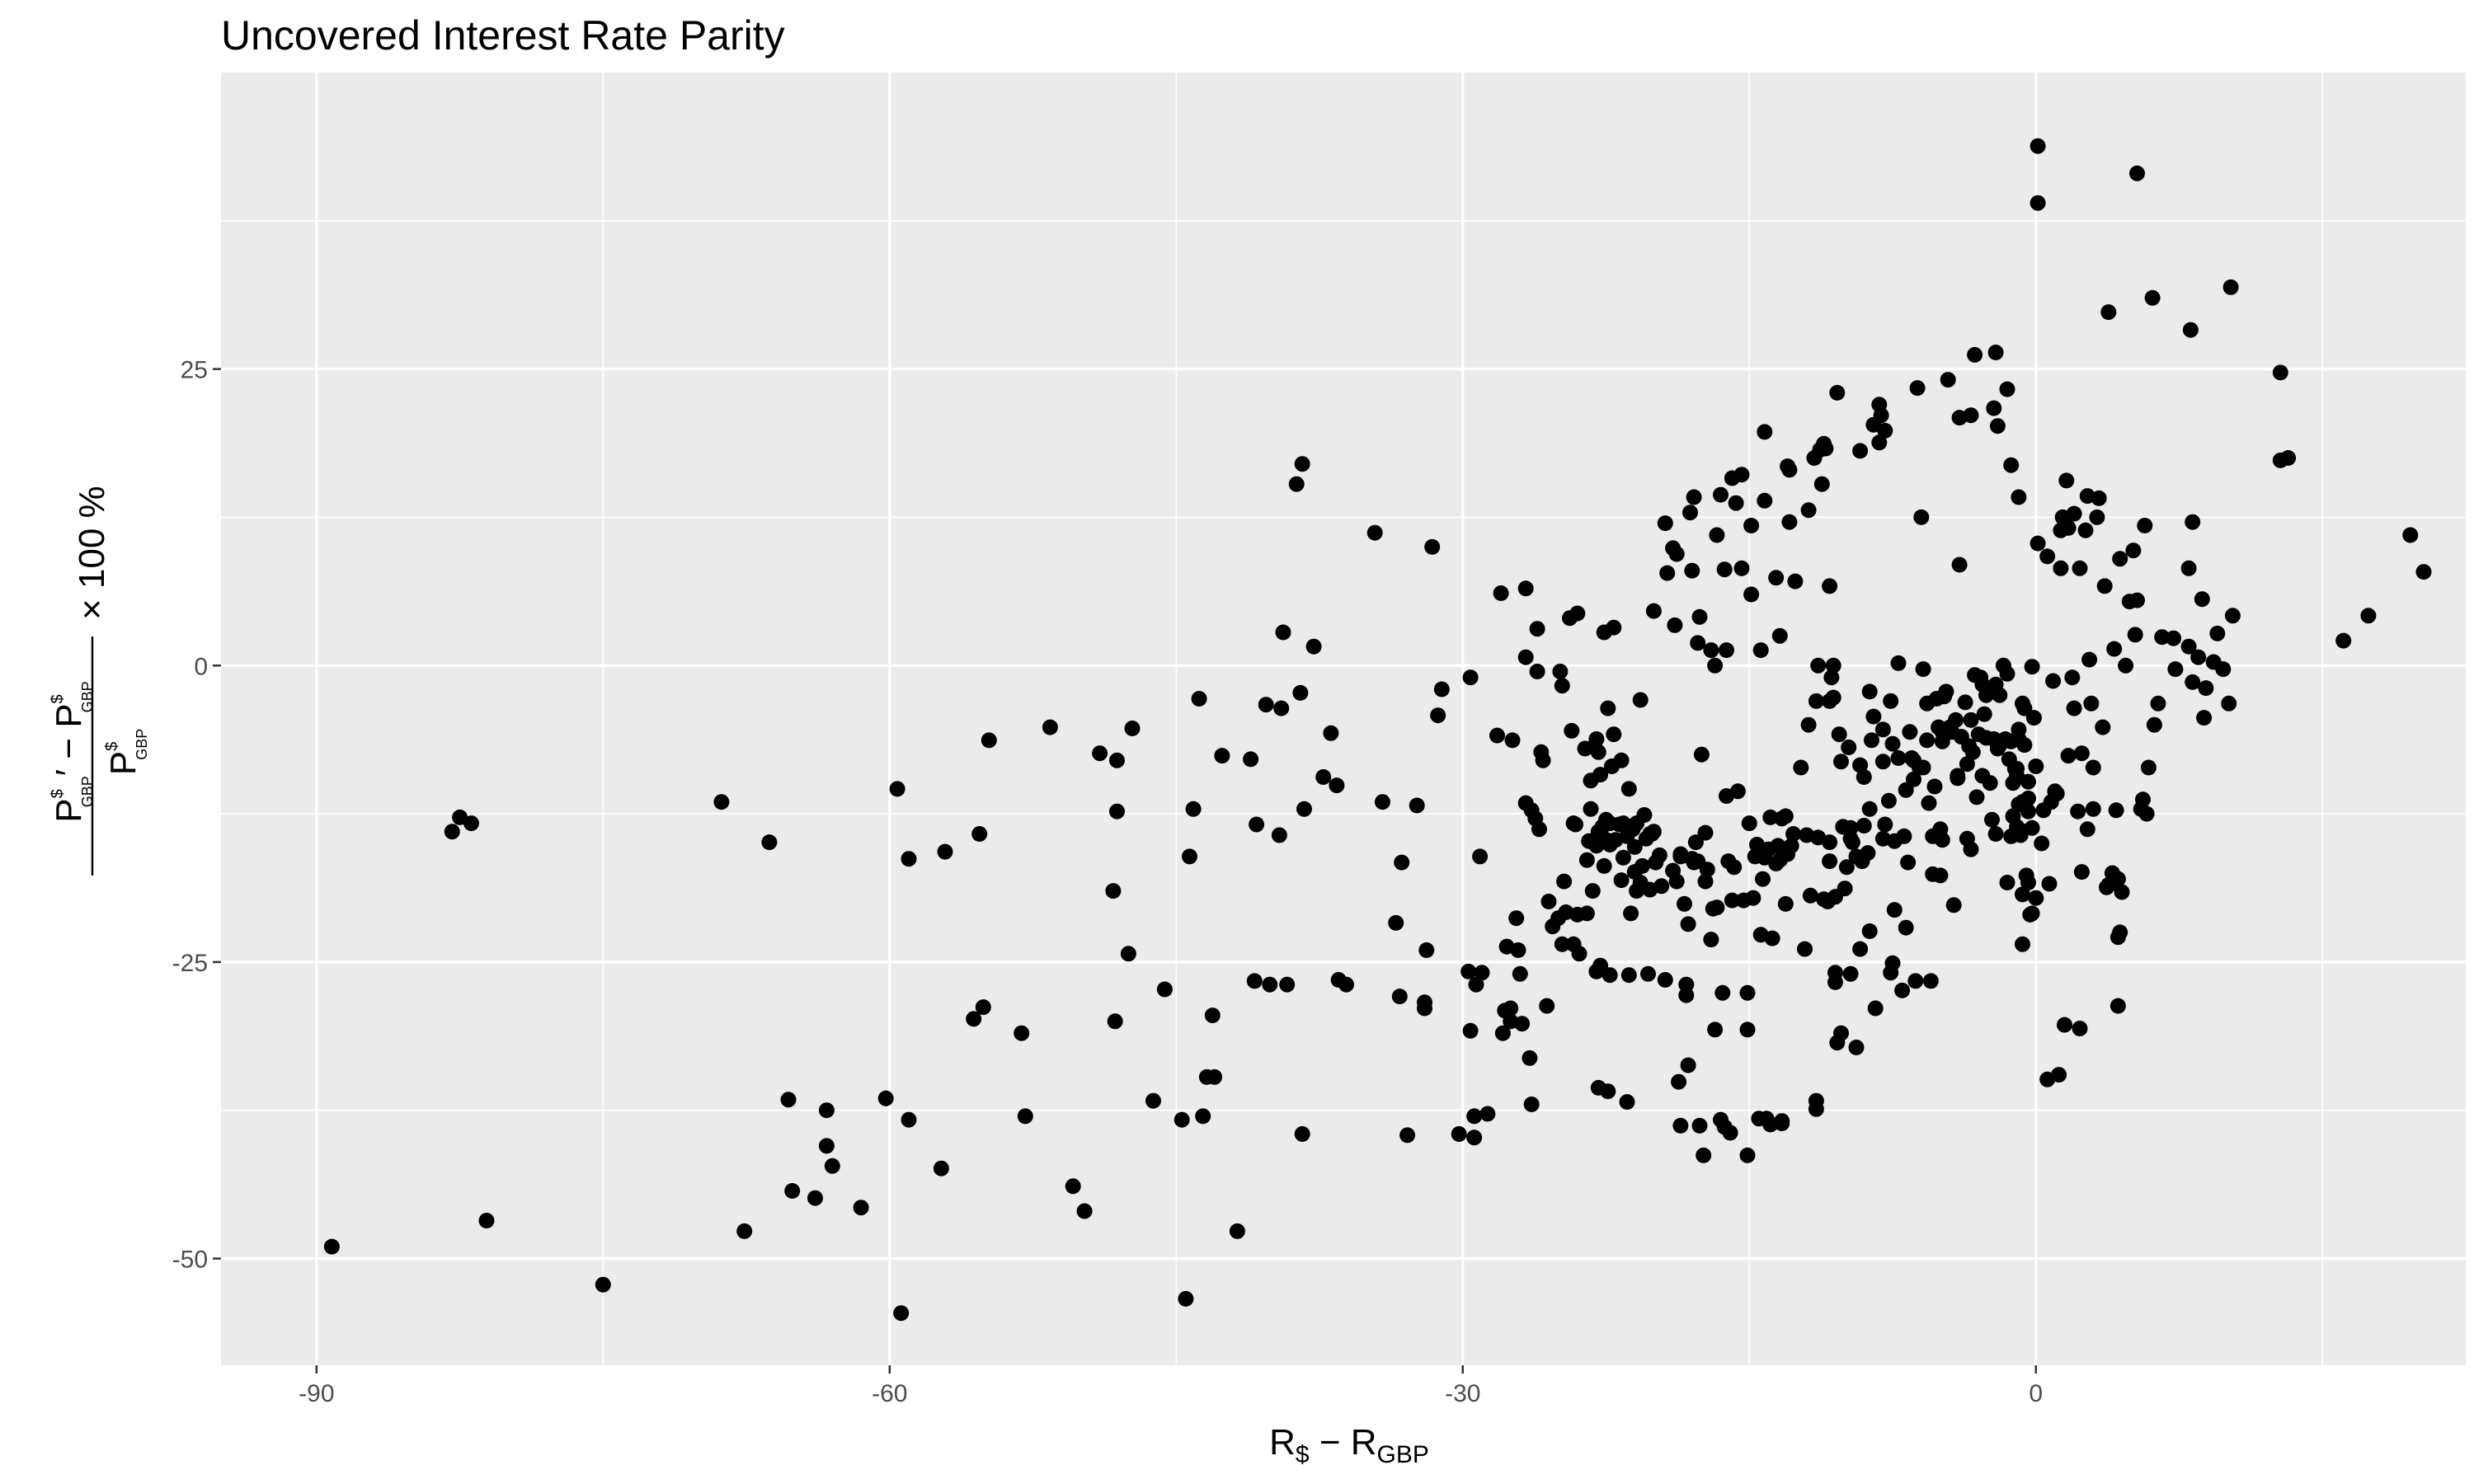 The width and height of the screenshot is (2474, 1484). I want to click on y-num-prime: ′, so click(69, 772).